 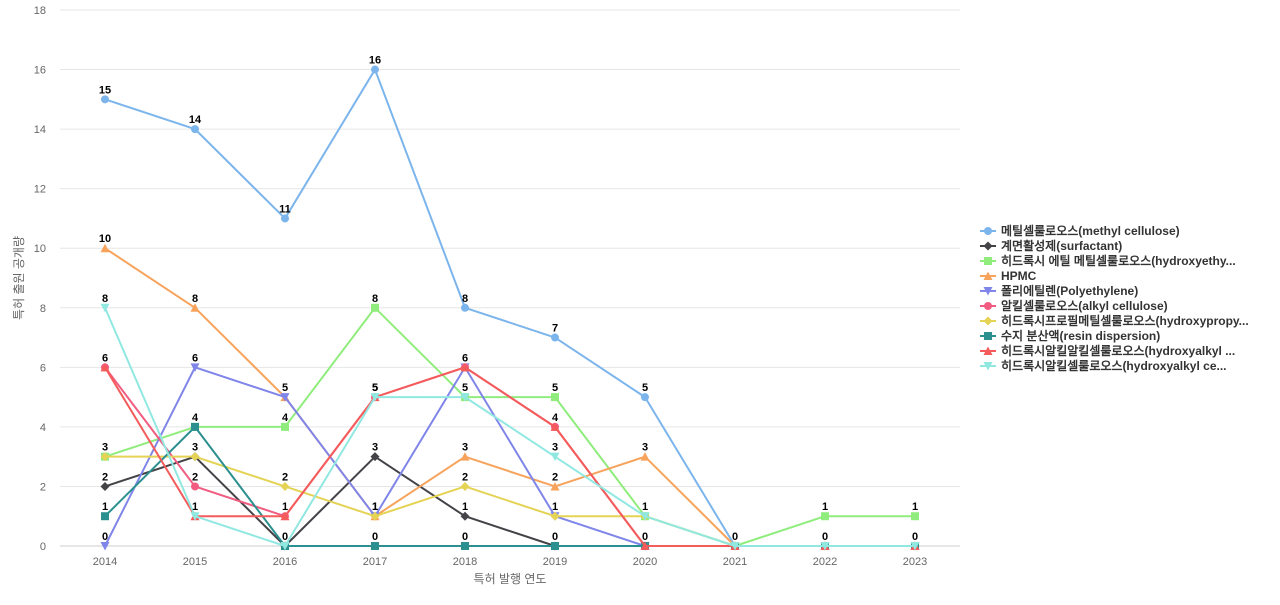 I want to click on y-tick-label: 8, so click(x=43, y=309).